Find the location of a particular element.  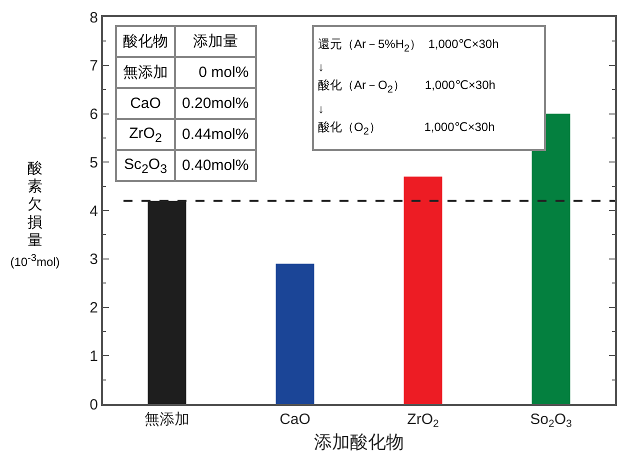

annotation: 0.40mol% is located at coordinates (215, 165).